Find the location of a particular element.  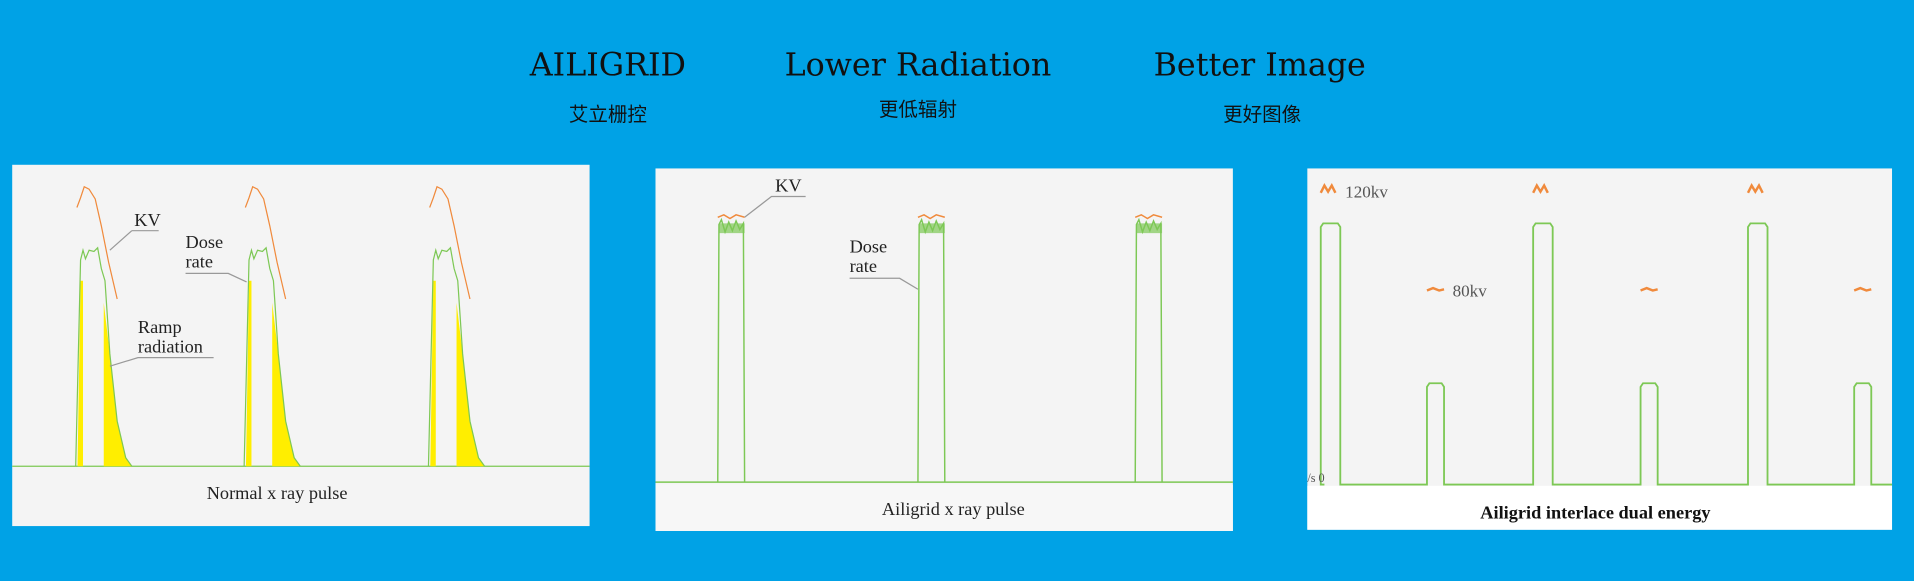

panel-caption: Ailigrid interlace dual energy is located at coordinates (1595, 513).